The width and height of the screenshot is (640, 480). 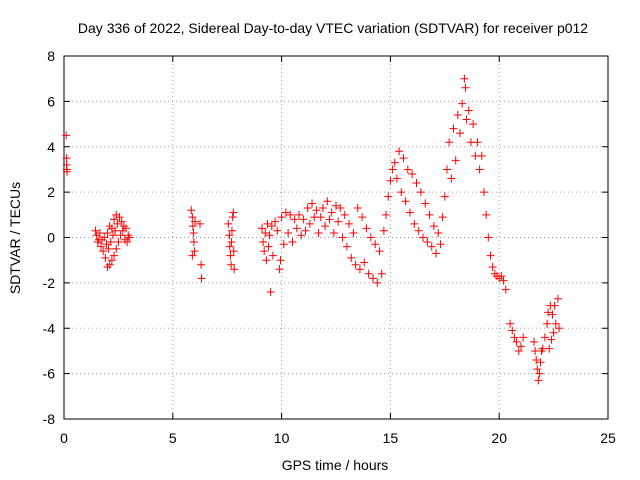 What do you see at coordinates (15, 238) in the screenshot?
I see `y-axis-label: SDTVAR / TECUs` at bounding box center [15, 238].